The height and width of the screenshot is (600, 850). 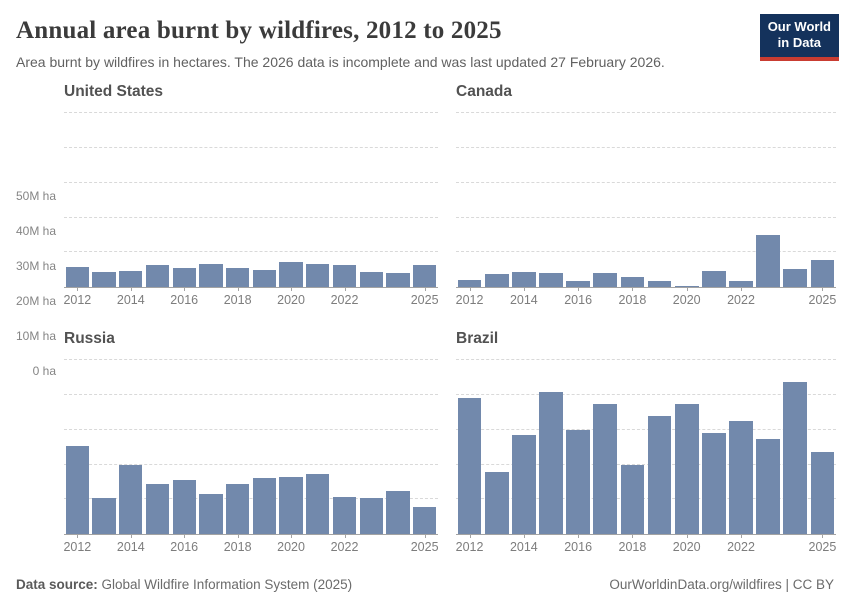 I want to click on bar-brazil-2024, so click(x=795, y=458).